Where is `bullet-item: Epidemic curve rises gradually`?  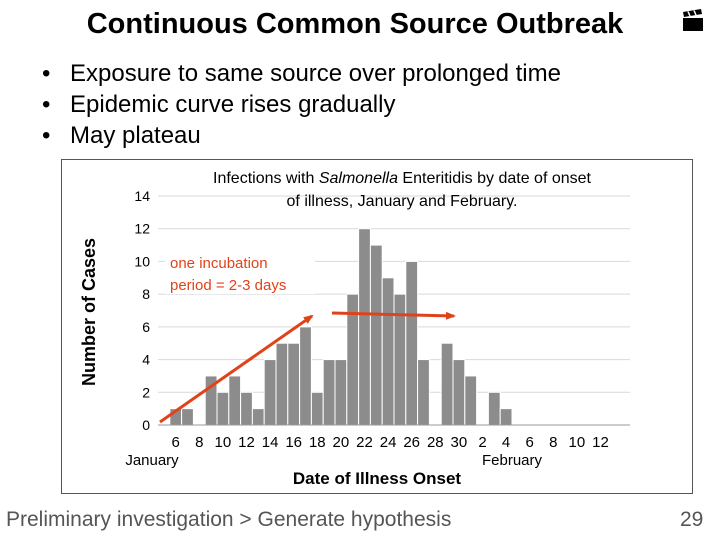 bullet-item: Epidemic curve rises gradually is located at coordinates (300, 104).